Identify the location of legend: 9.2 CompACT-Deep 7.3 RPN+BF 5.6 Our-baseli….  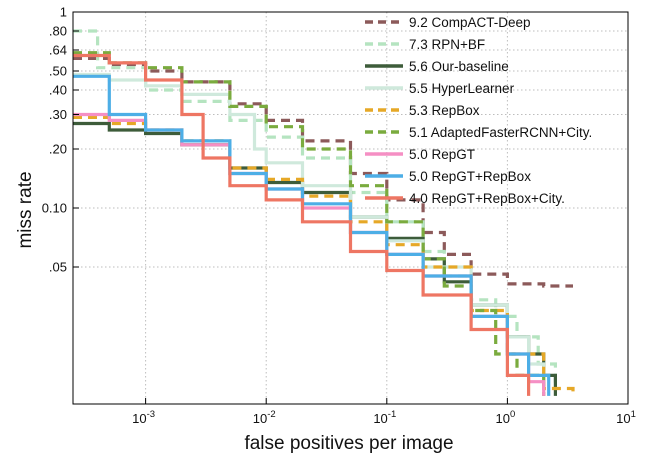
(478, 110).